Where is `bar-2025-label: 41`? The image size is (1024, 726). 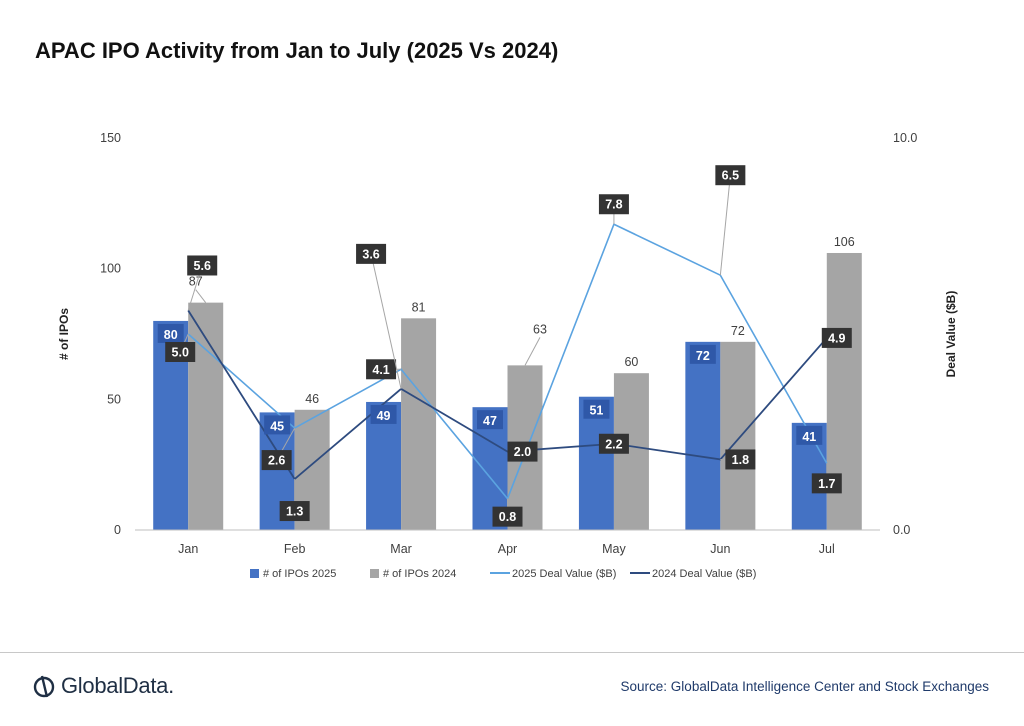
bar-2025-label: 41 is located at coordinates (809, 437).